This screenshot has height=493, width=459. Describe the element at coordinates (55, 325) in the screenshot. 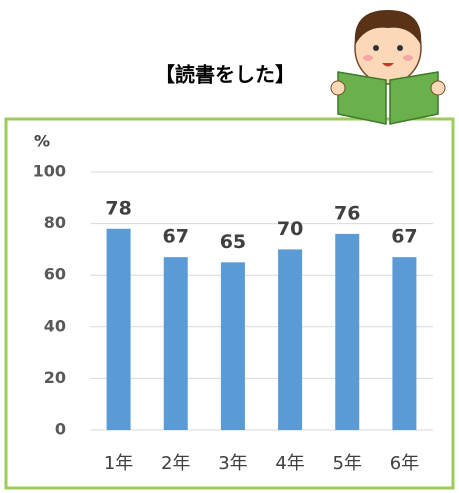

I see `y-tick-label: 40` at that location.